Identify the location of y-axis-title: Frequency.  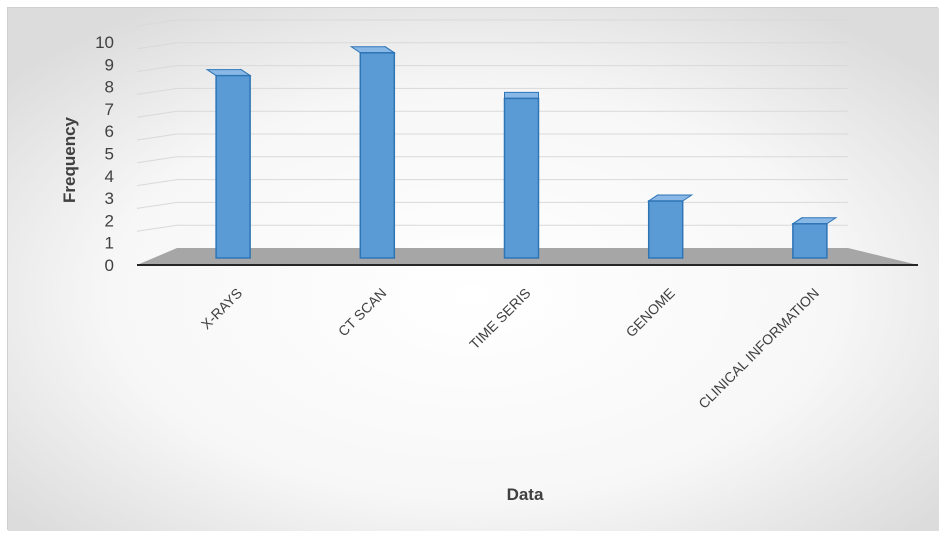
(69, 159).